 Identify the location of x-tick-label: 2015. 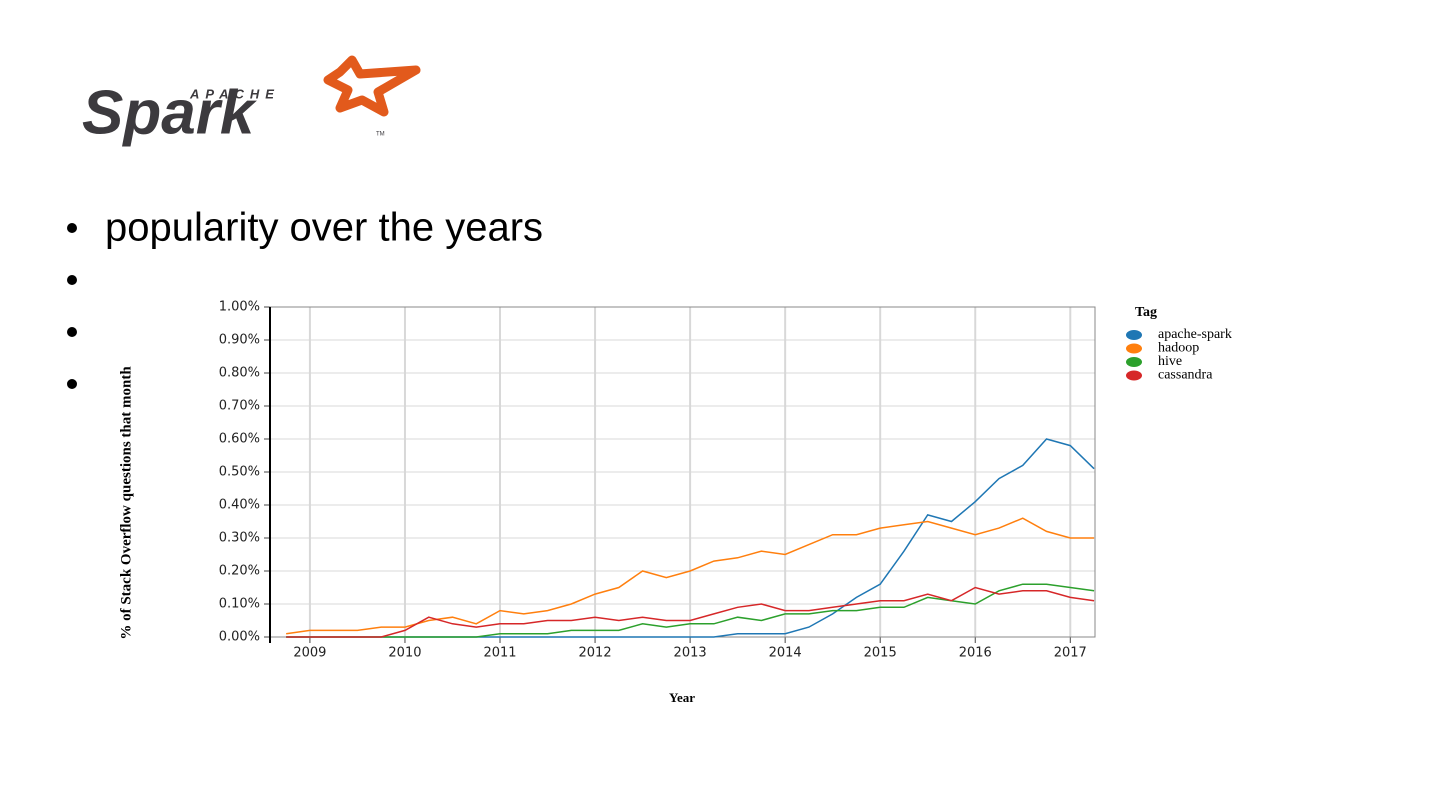
(880, 653).